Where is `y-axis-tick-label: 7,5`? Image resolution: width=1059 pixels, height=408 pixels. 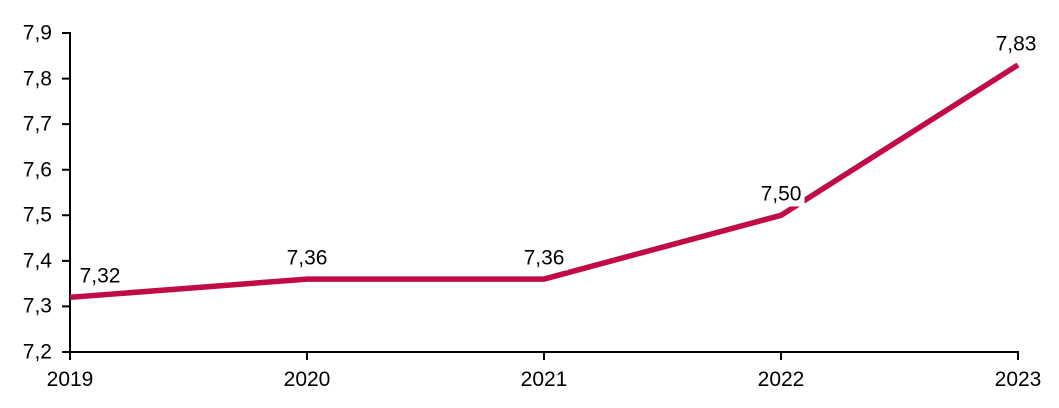 y-axis-tick-label: 7,5 is located at coordinates (37, 215).